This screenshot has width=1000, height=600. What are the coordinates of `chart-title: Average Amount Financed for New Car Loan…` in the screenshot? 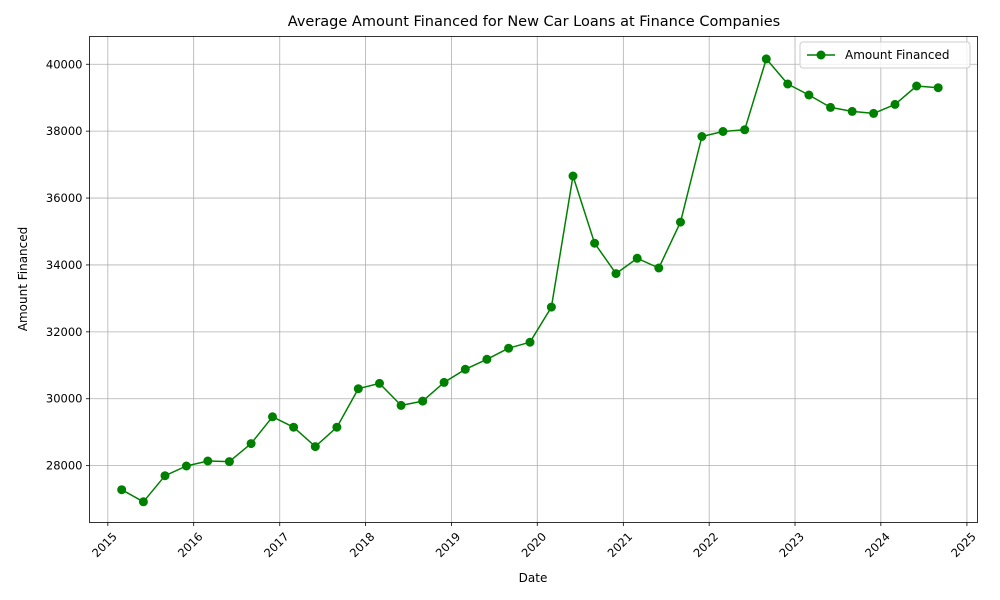 It's located at (534, 22).